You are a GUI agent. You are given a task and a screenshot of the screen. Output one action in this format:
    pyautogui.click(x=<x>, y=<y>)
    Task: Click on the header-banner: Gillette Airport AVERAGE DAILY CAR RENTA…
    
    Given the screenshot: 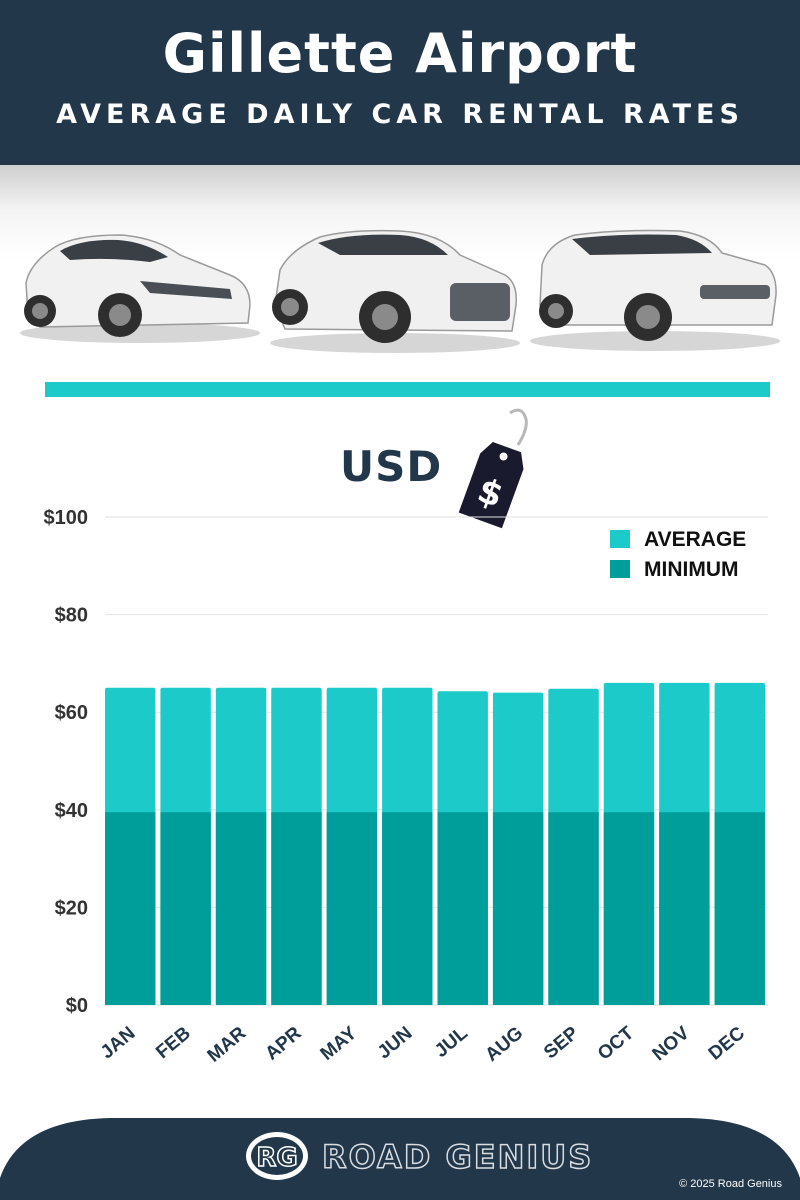 What is the action you would take?
    pyautogui.click(x=400, y=82)
    